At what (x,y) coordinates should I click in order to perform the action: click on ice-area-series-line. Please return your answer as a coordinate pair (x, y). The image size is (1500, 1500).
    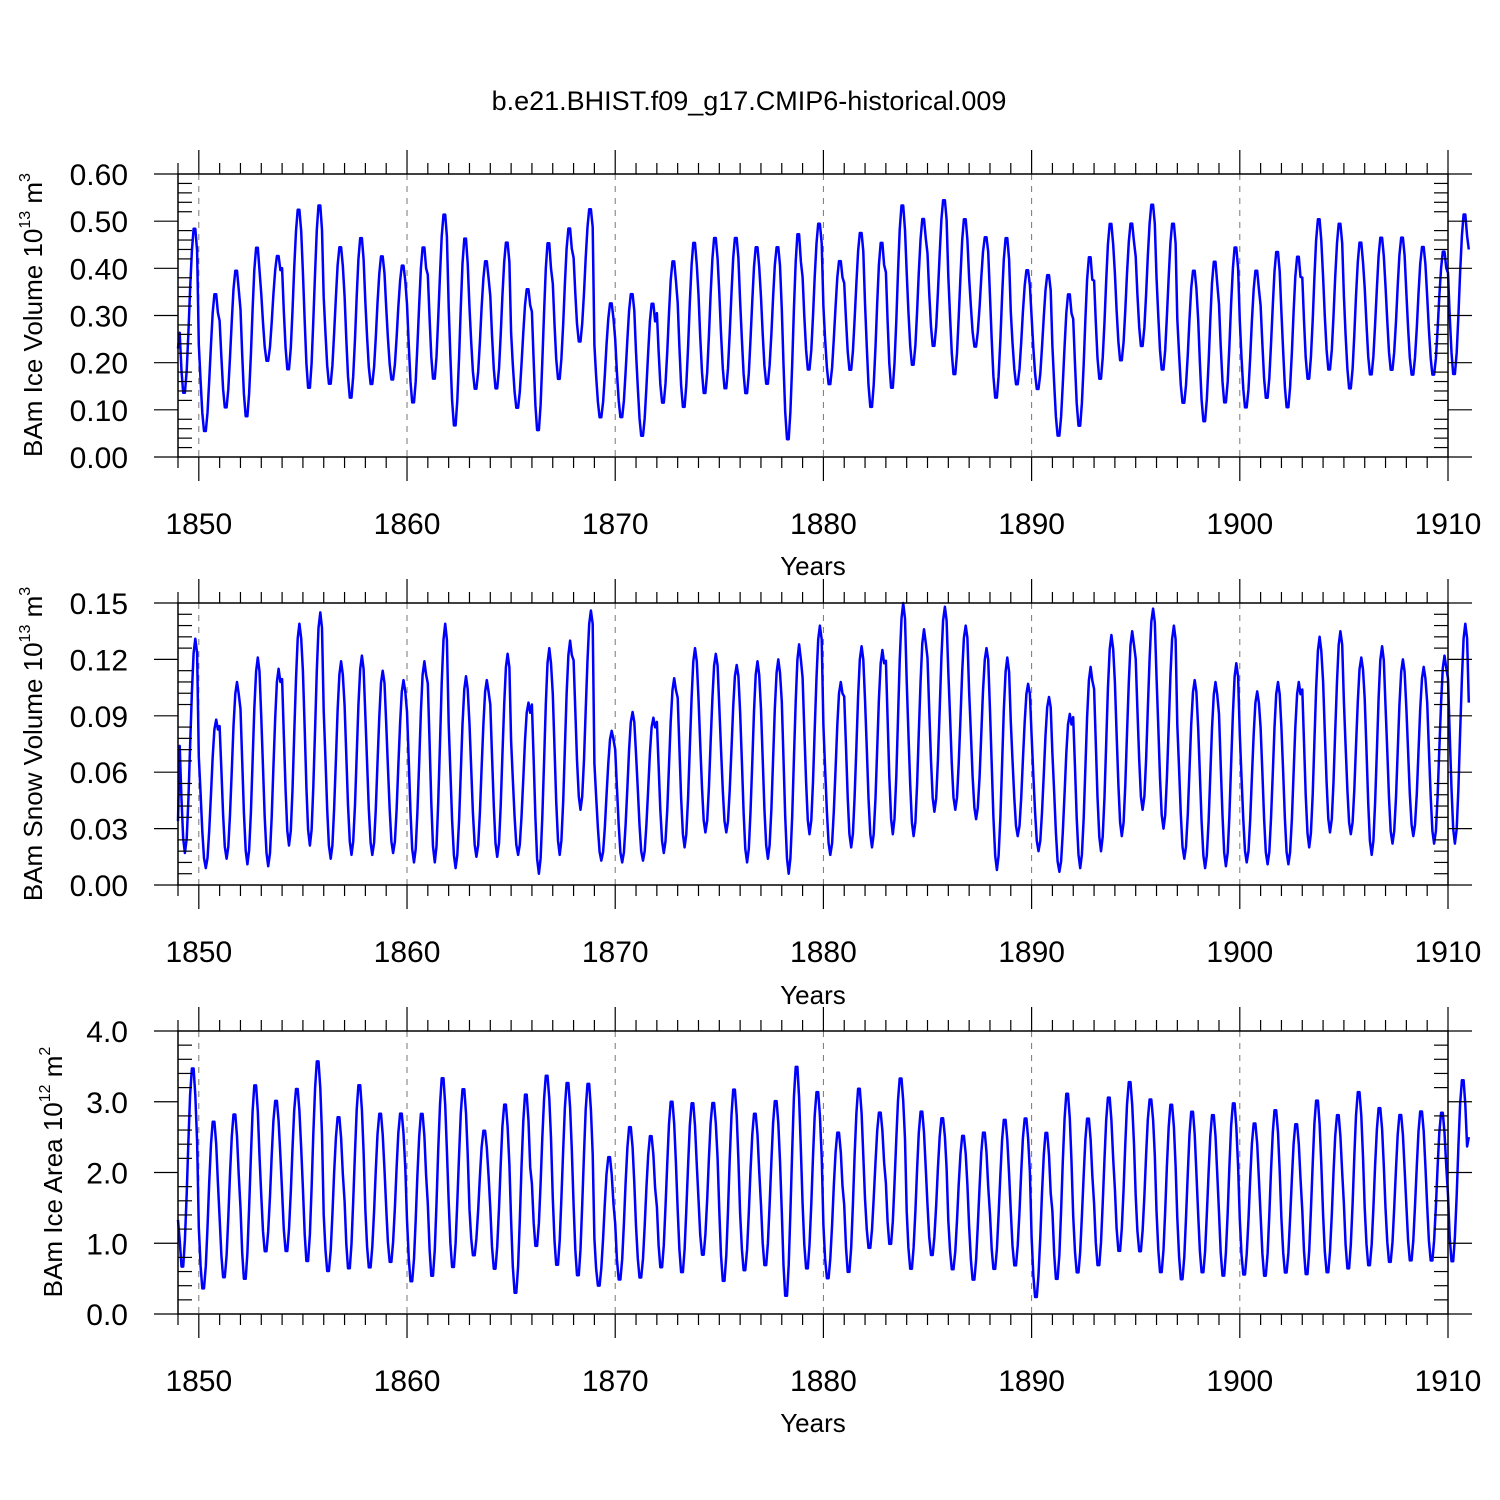
    Looking at the image, I should click on (823, 1179).